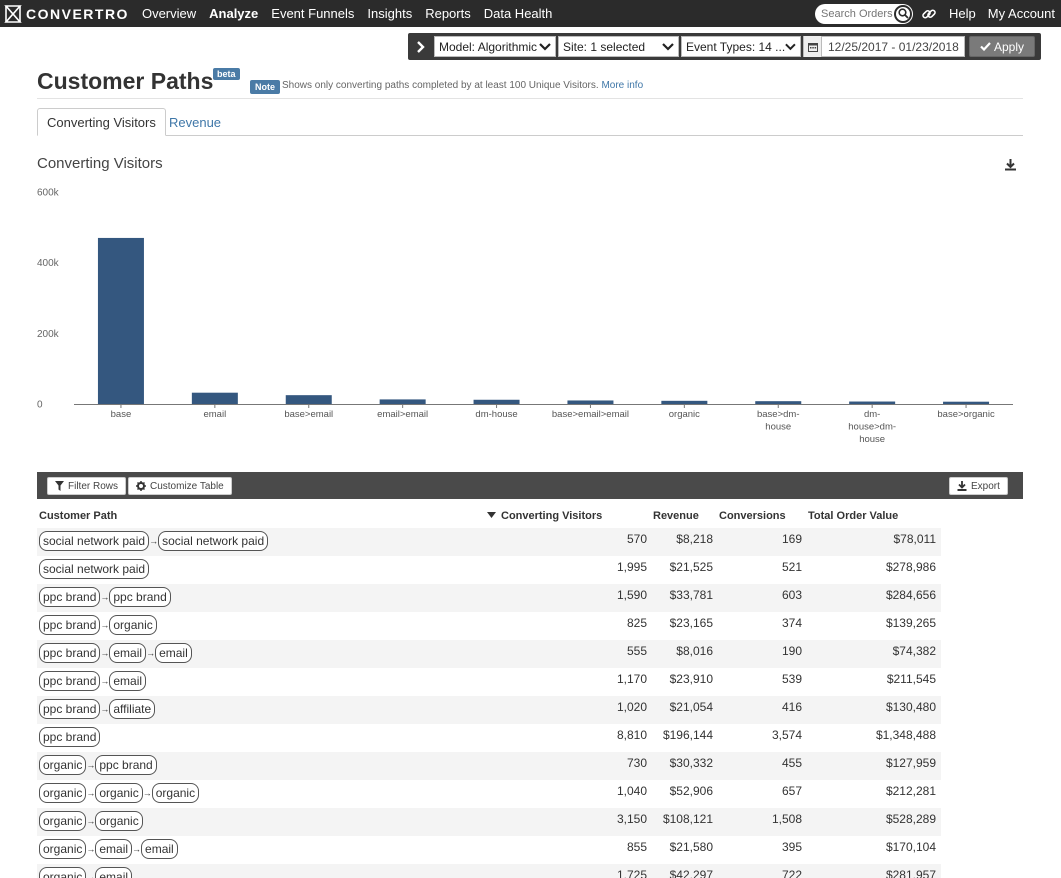 The height and width of the screenshot is (878, 1061). I want to click on cell-conversions: 416, so click(791, 707).